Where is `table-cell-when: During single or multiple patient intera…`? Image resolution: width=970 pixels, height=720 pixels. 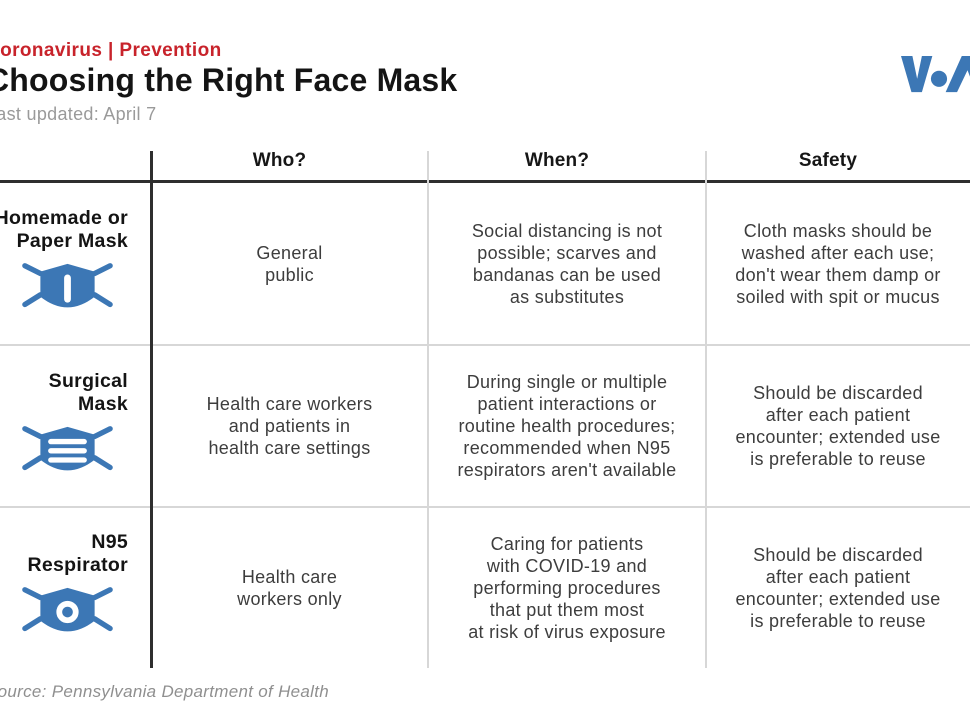 table-cell-when: During single or multiple patient intera… is located at coordinates (567, 426).